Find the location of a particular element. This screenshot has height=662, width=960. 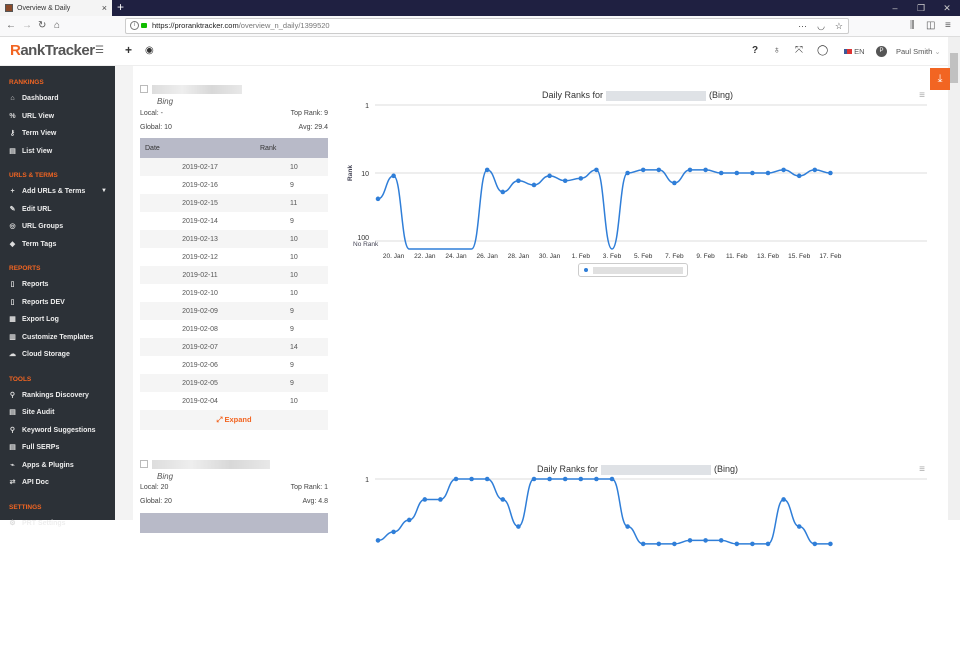

sidebar-item-list-view: ▤ List View is located at coordinates (57, 152).